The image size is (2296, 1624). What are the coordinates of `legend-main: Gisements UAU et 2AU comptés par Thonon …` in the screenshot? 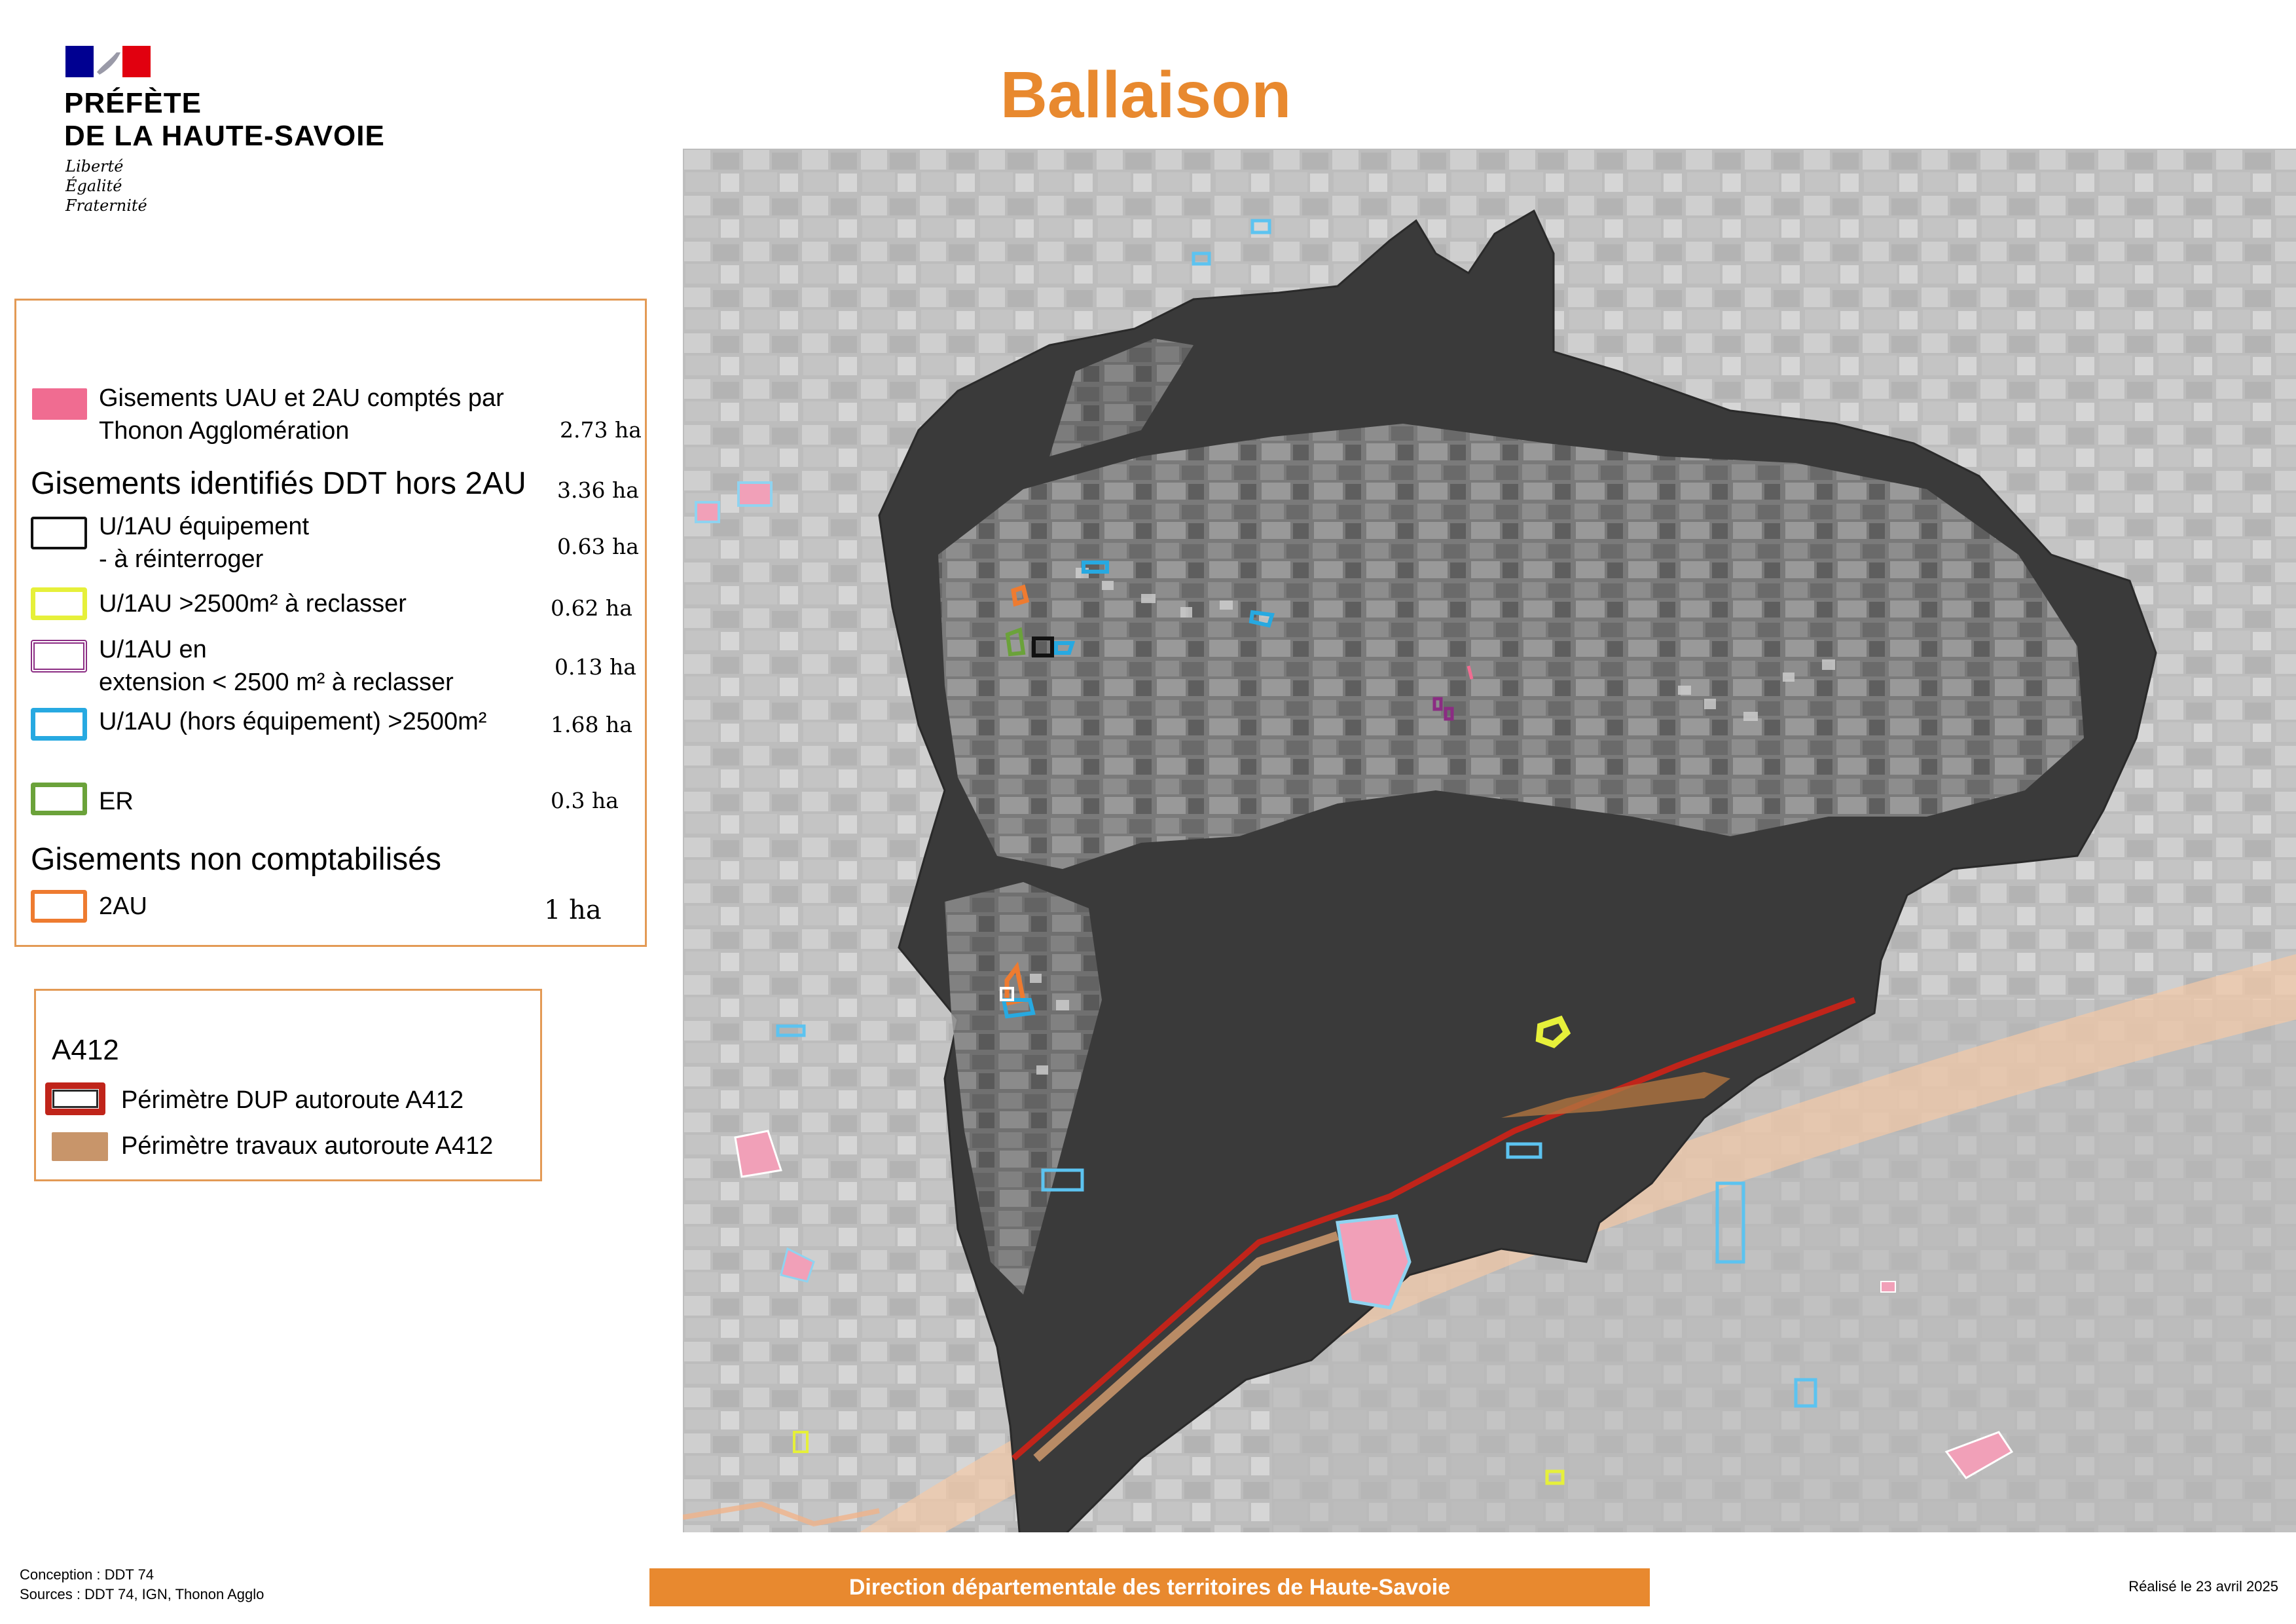 It's located at (330, 623).